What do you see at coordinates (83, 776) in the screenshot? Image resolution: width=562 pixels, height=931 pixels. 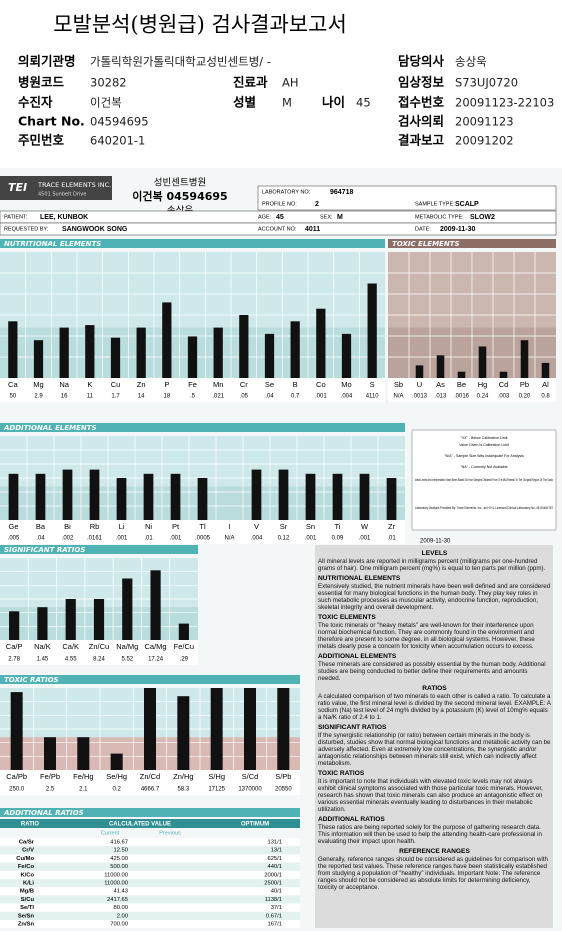 I see `bar-label: Fe/Hg` at bounding box center [83, 776].